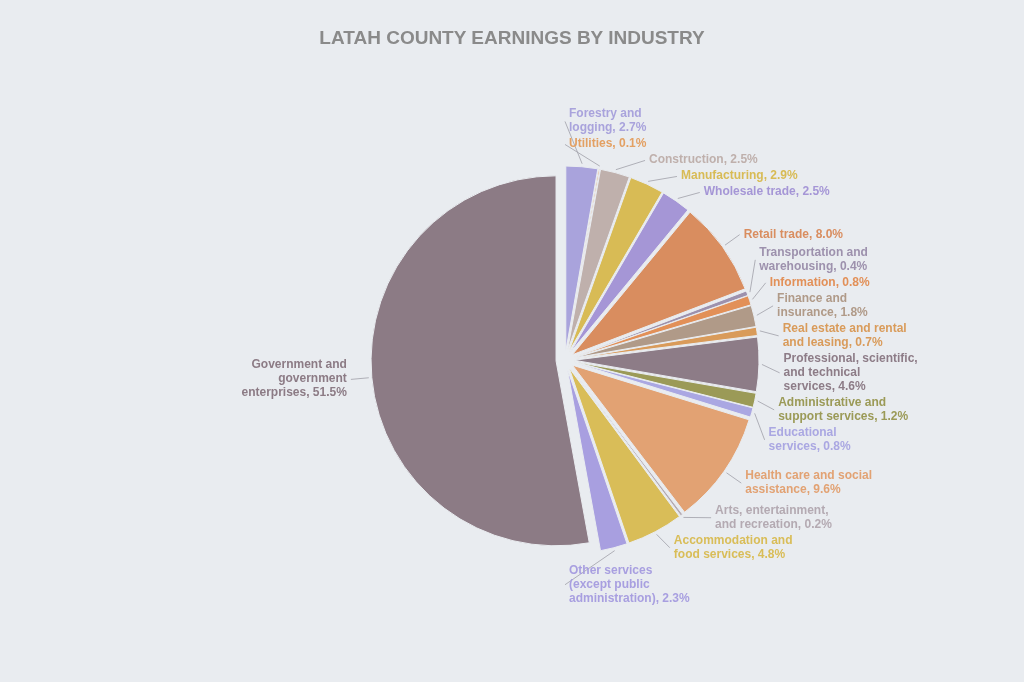 Image resolution: width=1024 pixels, height=682 pixels. What do you see at coordinates (843, 408) in the screenshot?
I see `slice-label: Administrative and support services, 1.2%` at bounding box center [843, 408].